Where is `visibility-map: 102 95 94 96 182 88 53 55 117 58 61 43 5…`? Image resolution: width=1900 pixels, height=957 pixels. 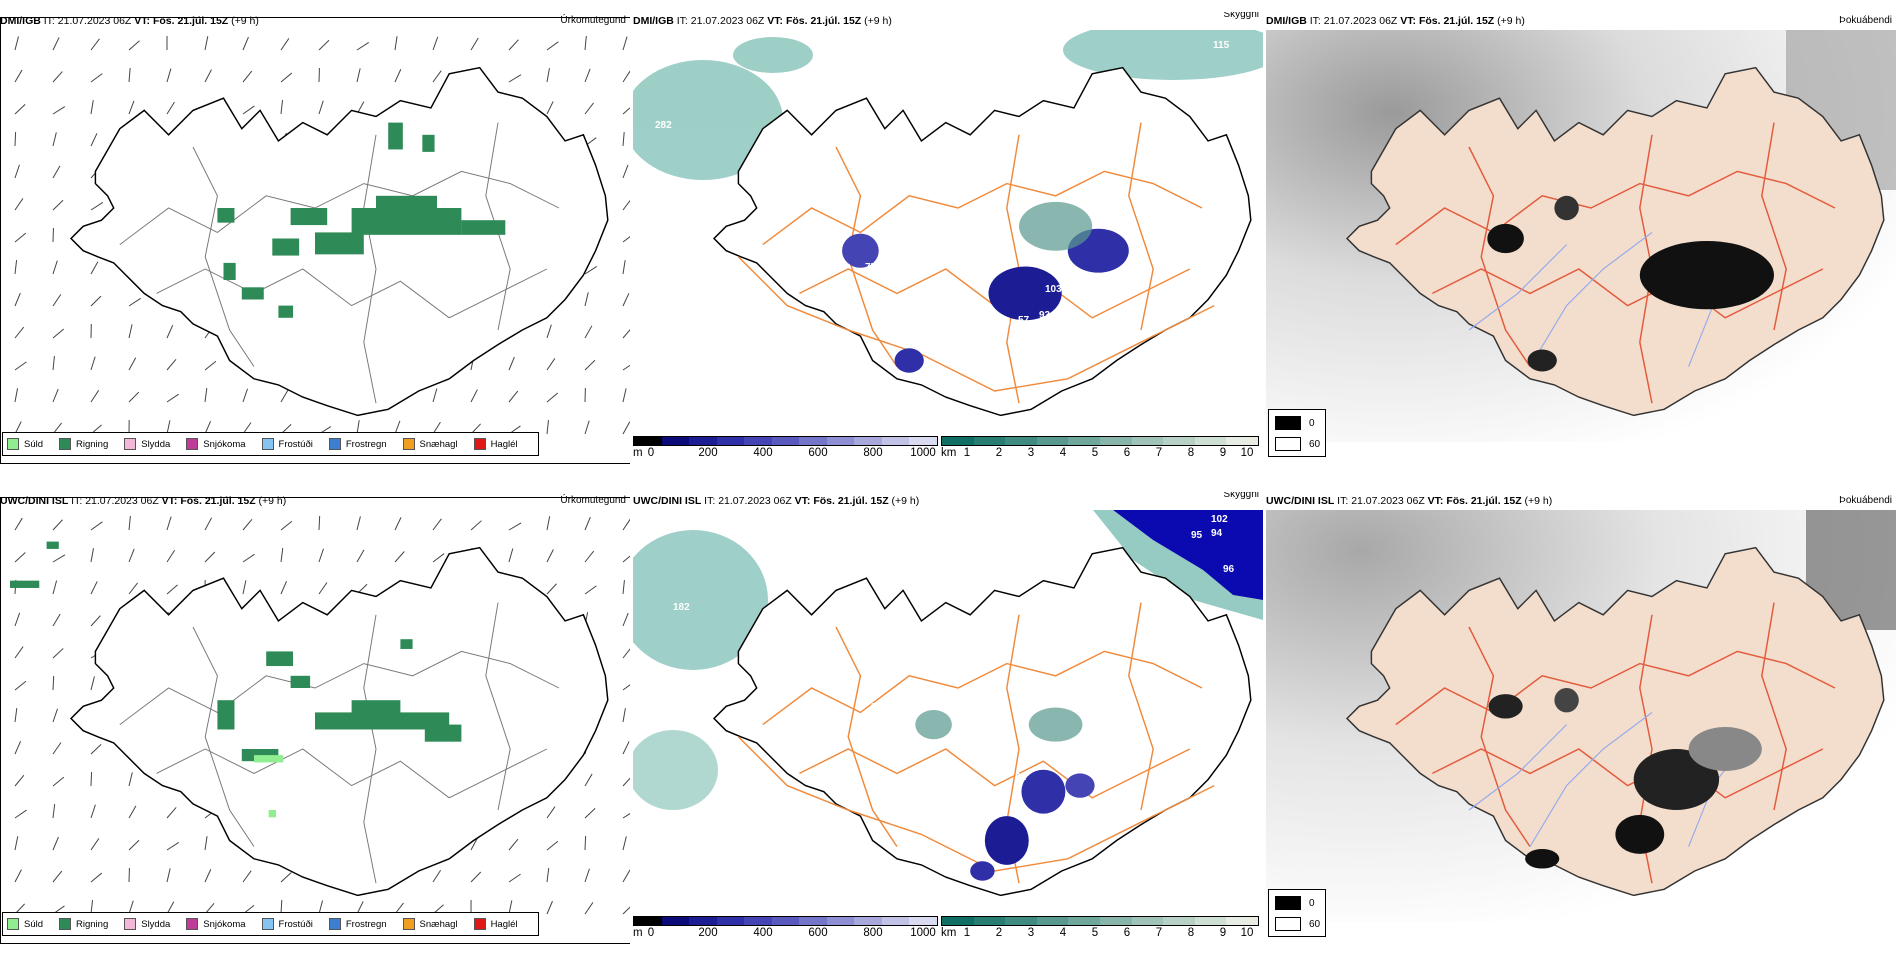 visibility-map: 102 95 94 96 182 88 53 55 117 58 61 43 5… is located at coordinates (948, 716).